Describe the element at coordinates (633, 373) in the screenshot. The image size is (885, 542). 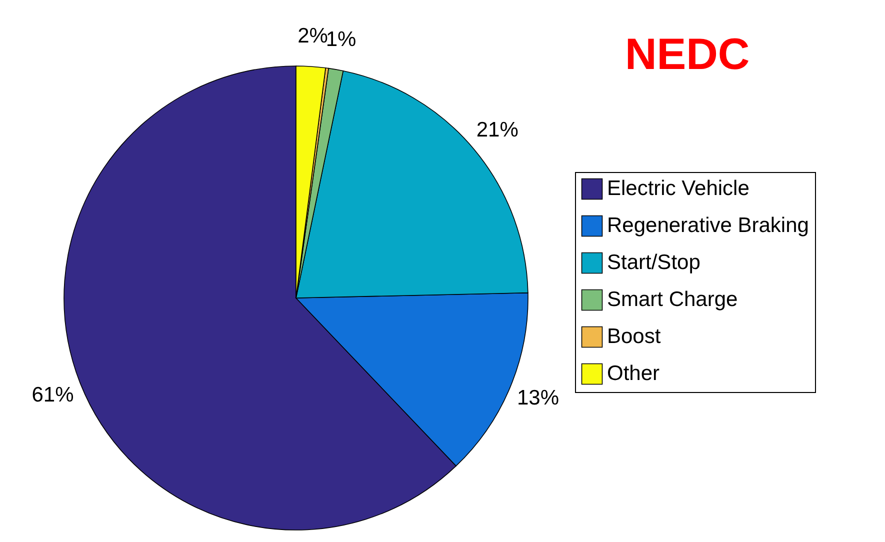
I see `legend-label: Other` at that location.